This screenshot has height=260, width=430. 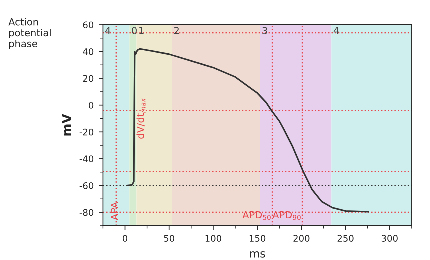 I want to click on x-tick-label: 50, so click(x=169, y=238).